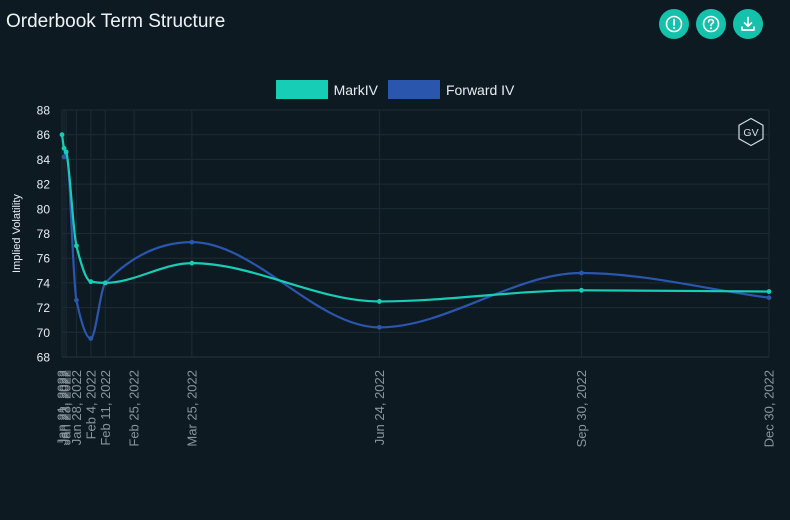 The width and height of the screenshot is (790, 520). I want to click on alert-circle-icon, so click(674, 24).